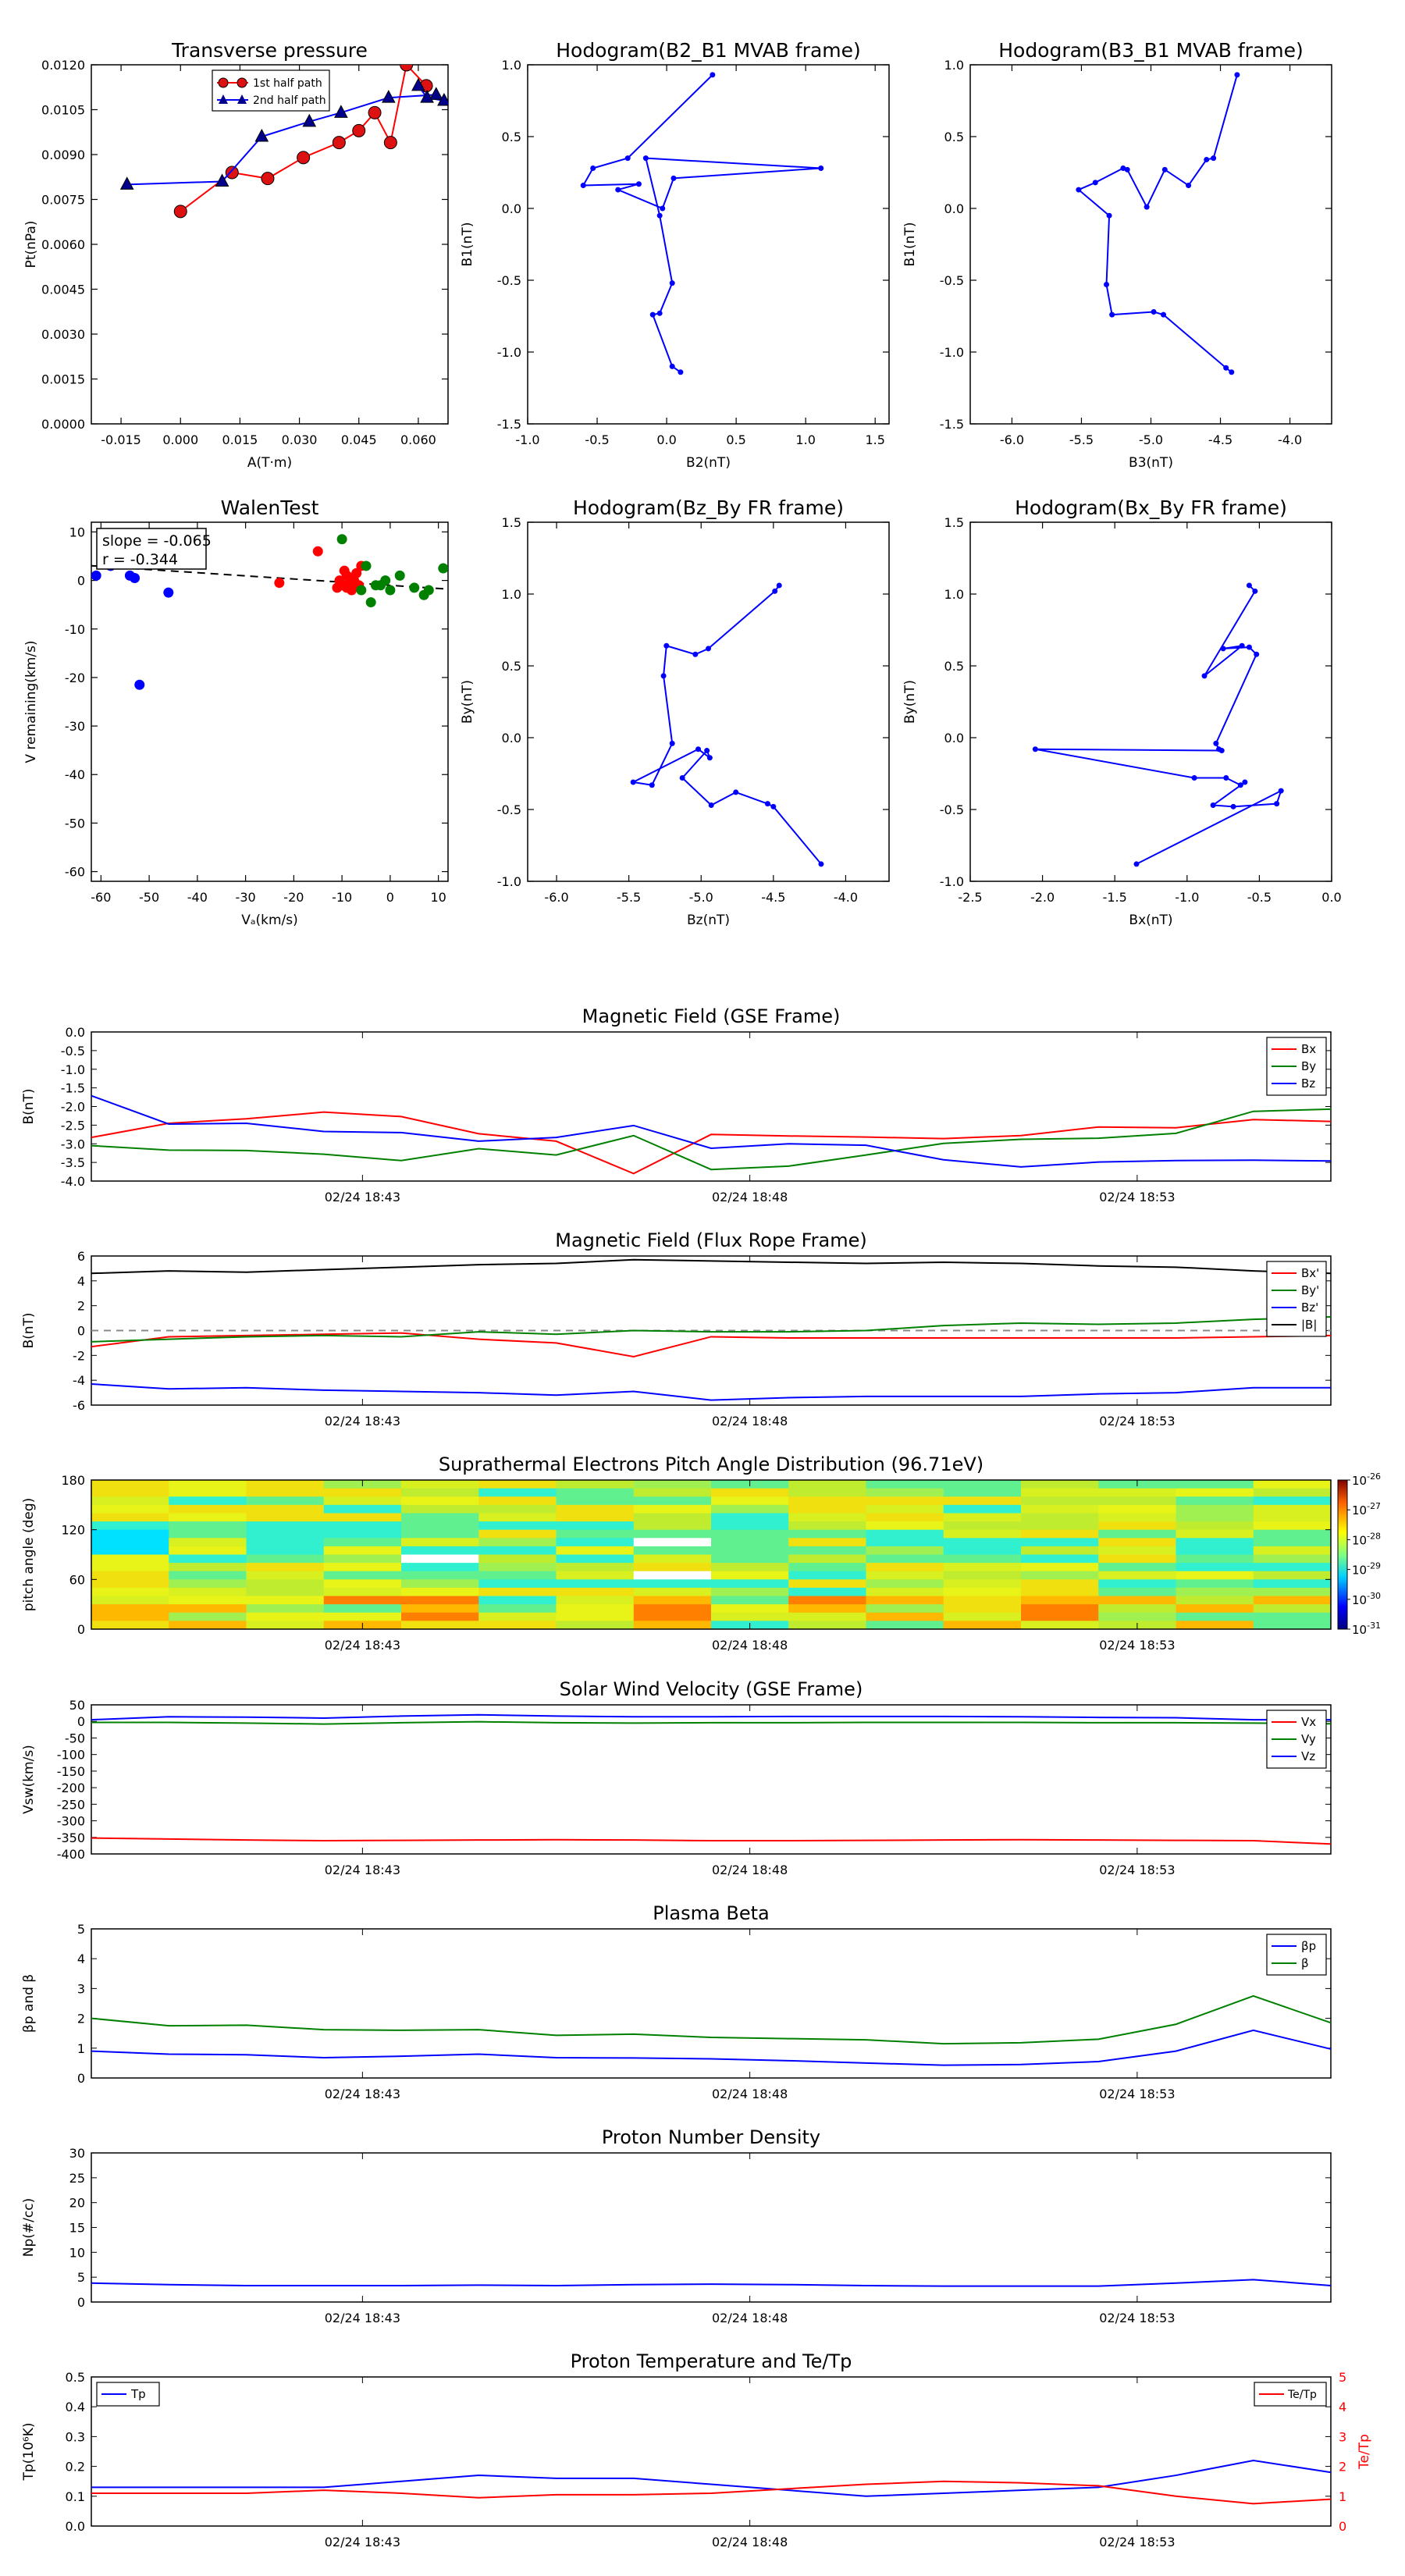 The width and height of the screenshot is (1405, 2576). I want to click on y-tick-label: 2, so click(81, 1306).